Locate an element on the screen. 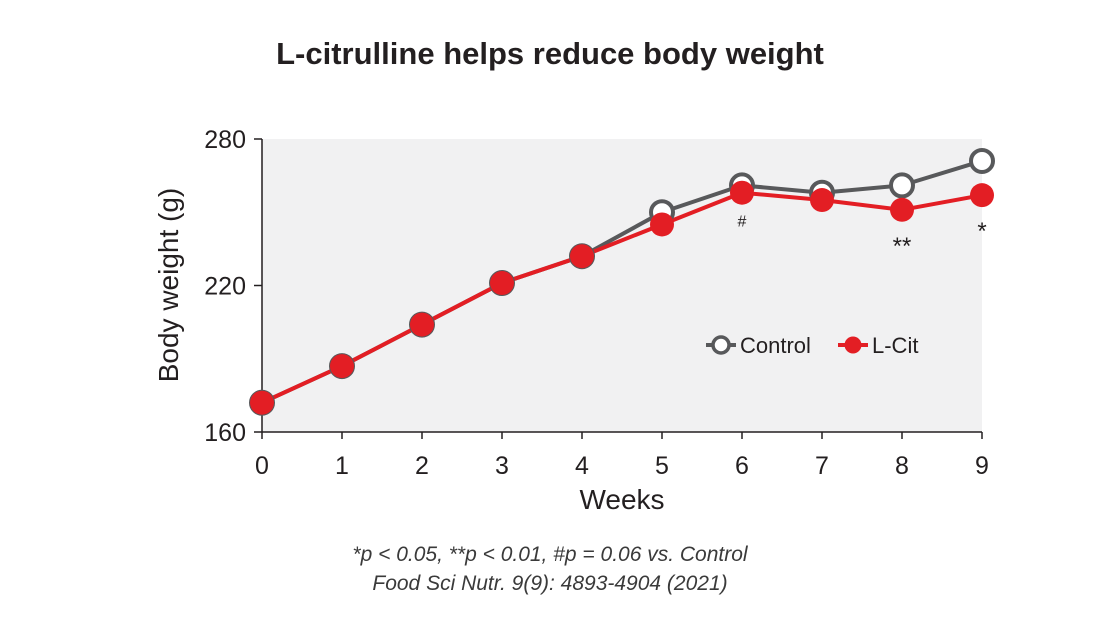 Image resolution: width=1100 pixels, height=641 pixels. x-tick-label: 8 is located at coordinates (902, 466).